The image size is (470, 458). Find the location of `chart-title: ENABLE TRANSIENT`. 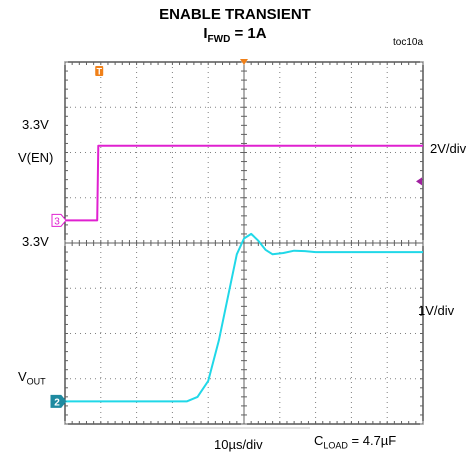

chart-title: ENABLE TRANSIENT is located at coordinates (235, 14).